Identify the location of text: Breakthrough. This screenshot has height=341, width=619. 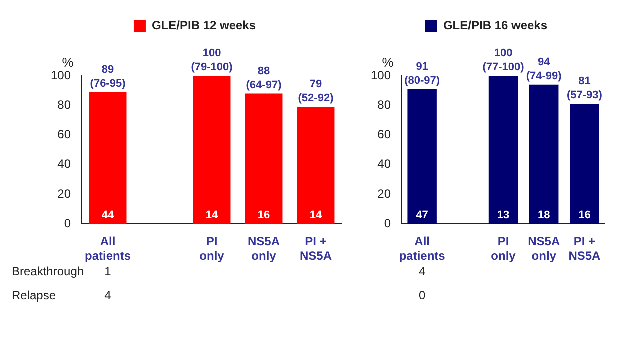
(48, 271).